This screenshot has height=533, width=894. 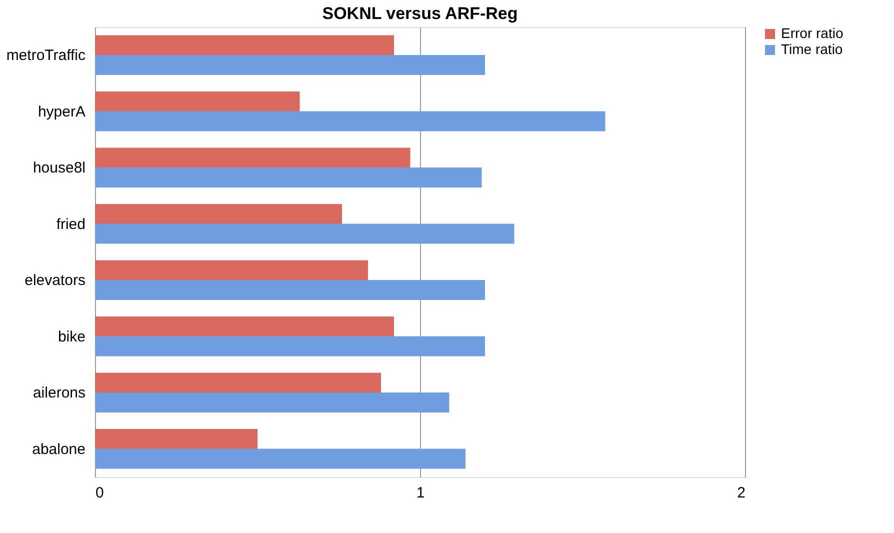 I want to click on x-tick-label: 2, so click(x=741, y=493).